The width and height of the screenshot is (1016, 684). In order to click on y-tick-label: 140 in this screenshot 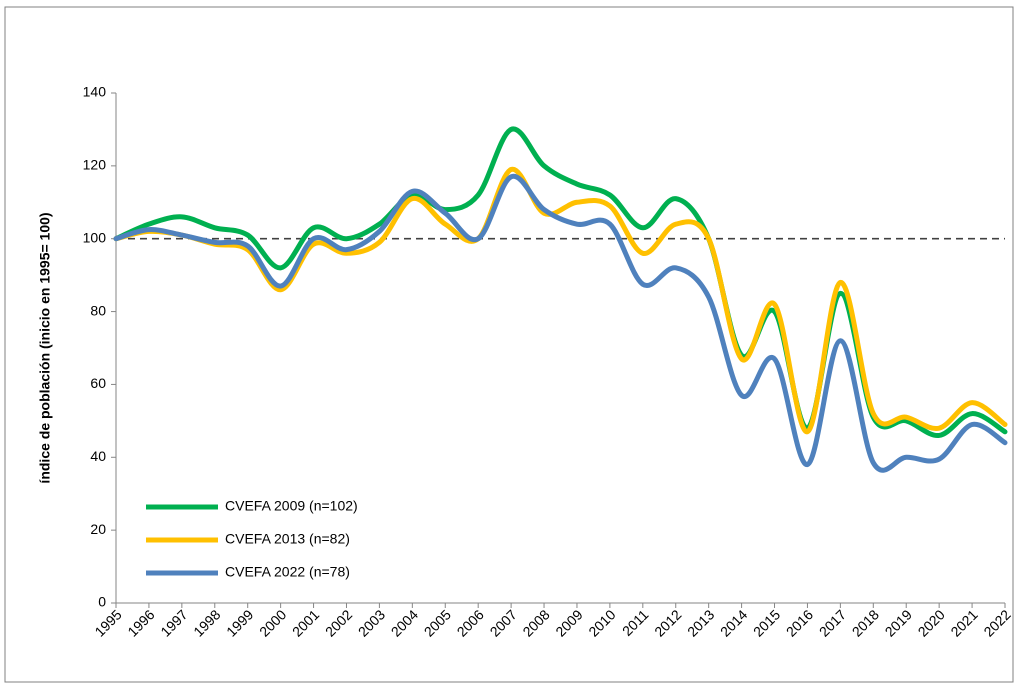, I will do `click(95, 92)`.